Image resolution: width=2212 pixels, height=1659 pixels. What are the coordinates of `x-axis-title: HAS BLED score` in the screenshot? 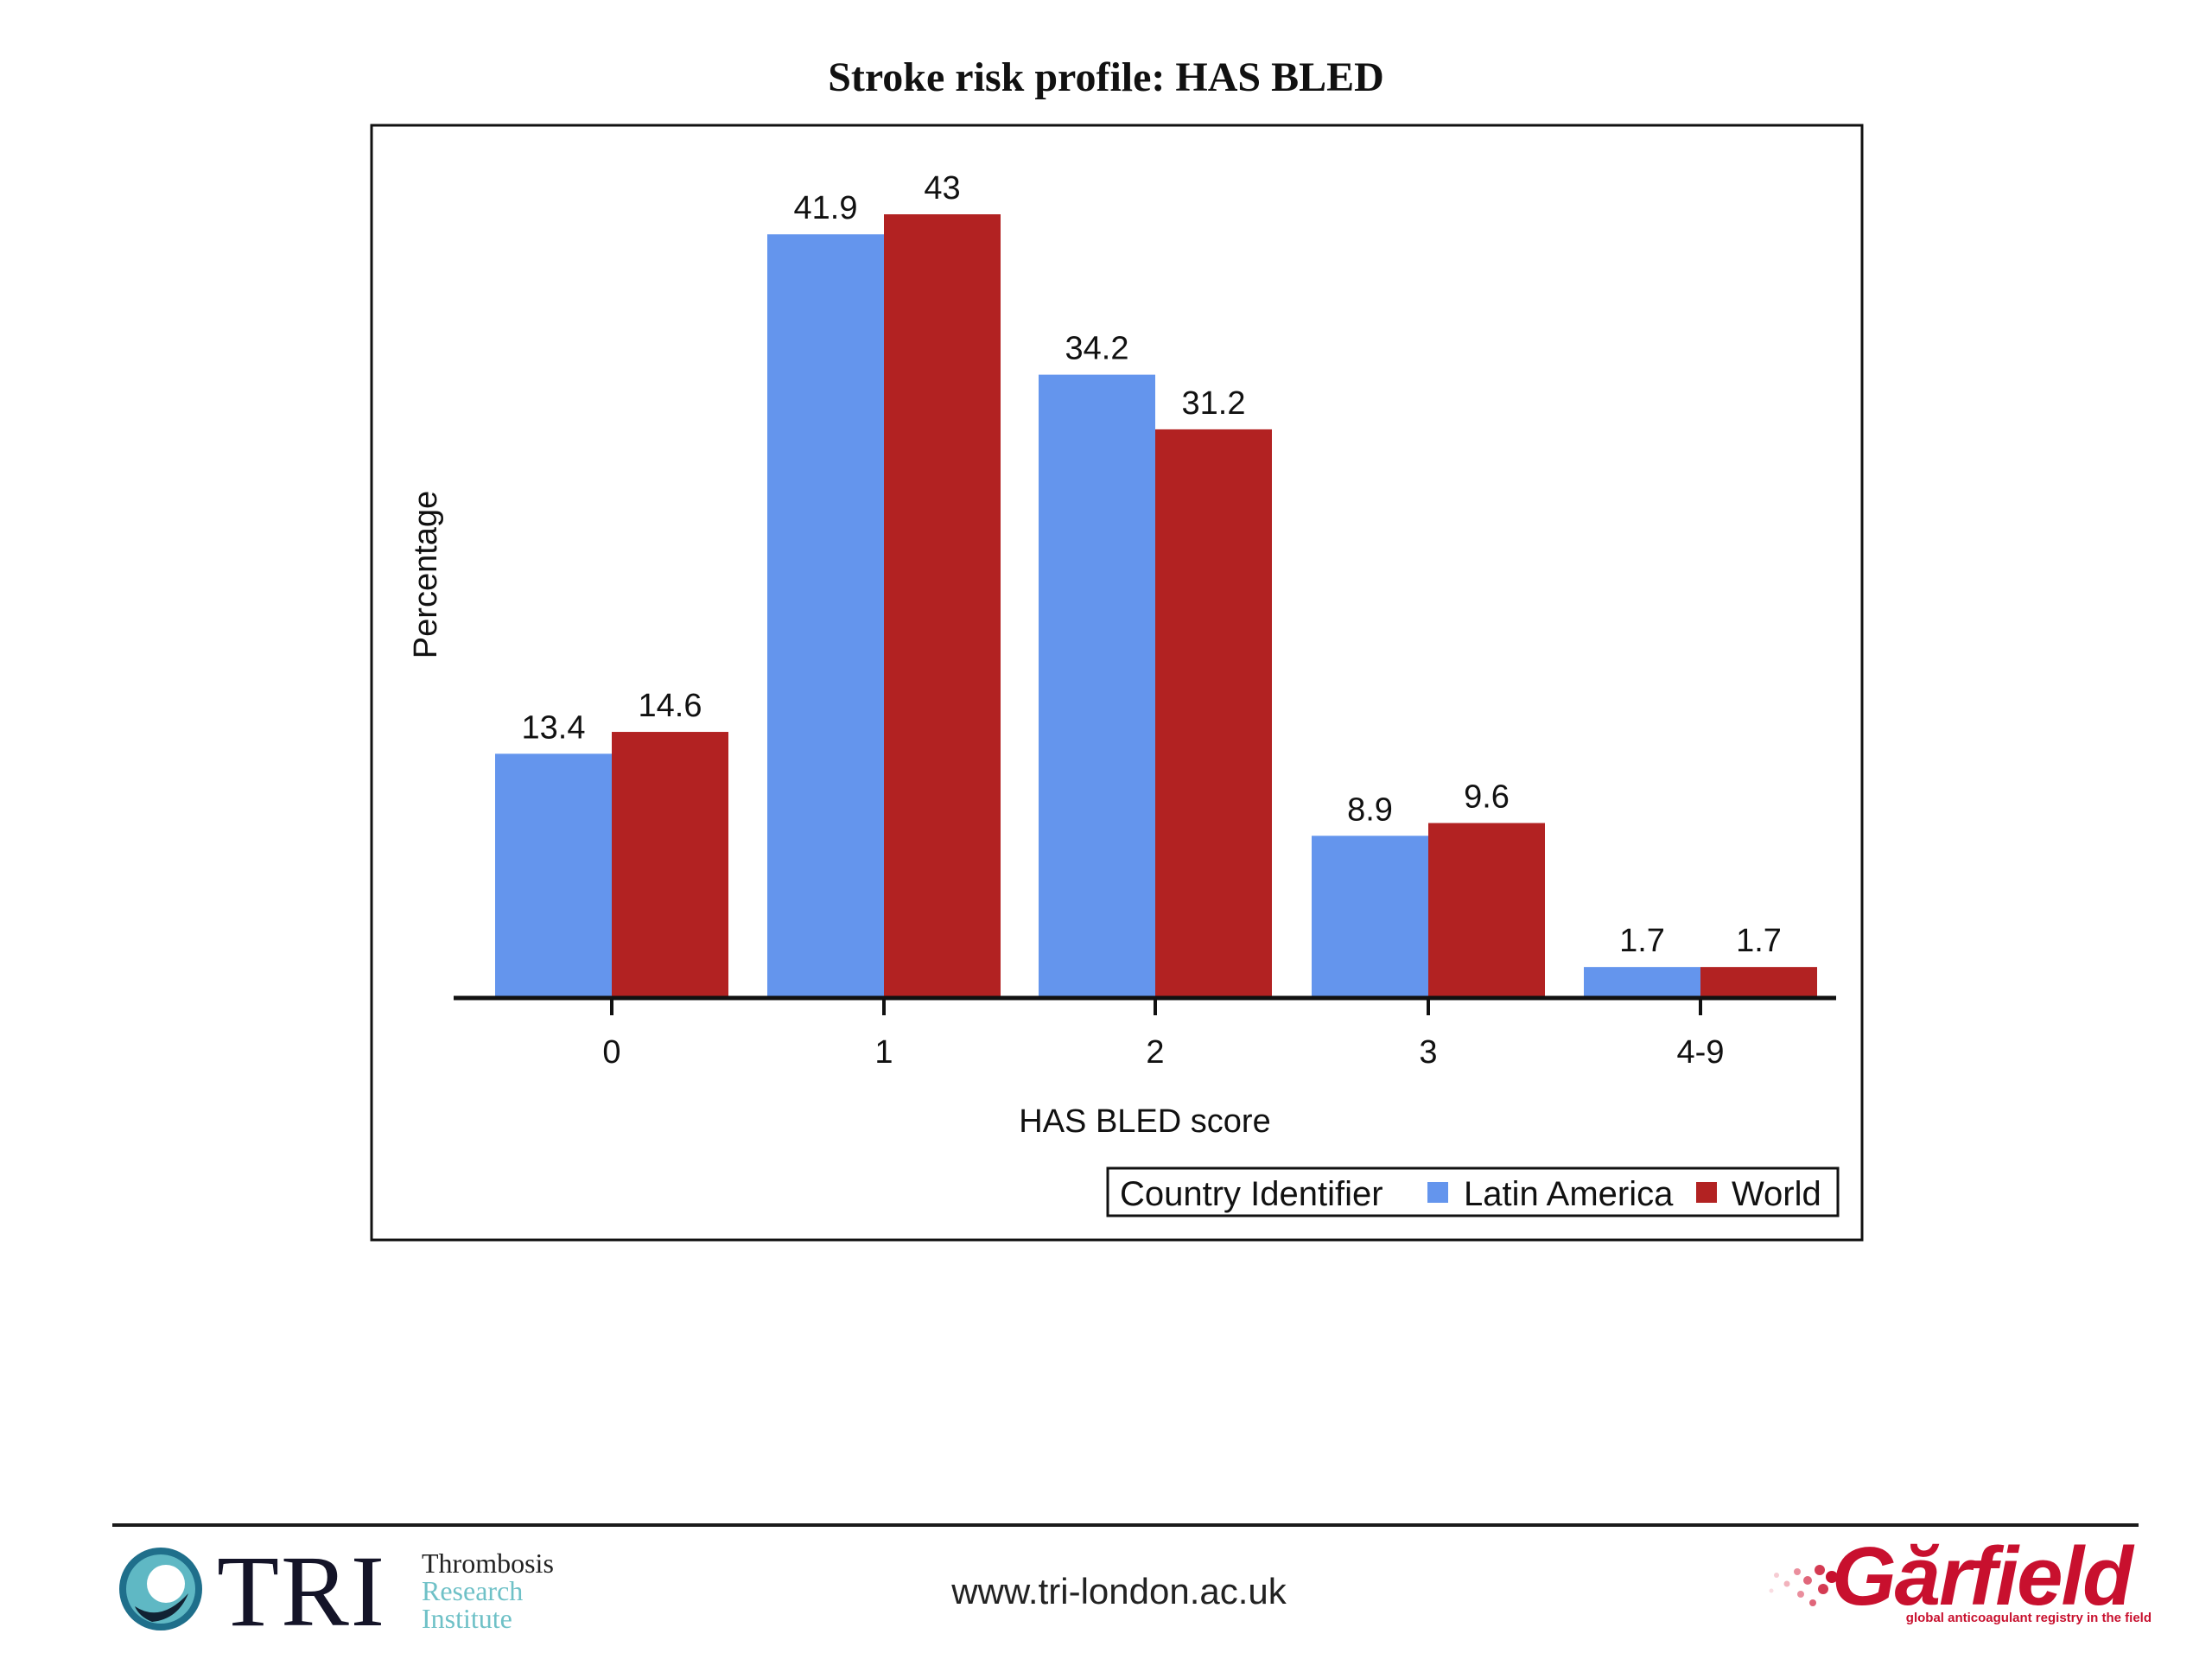 It's located at (1144, 1121).